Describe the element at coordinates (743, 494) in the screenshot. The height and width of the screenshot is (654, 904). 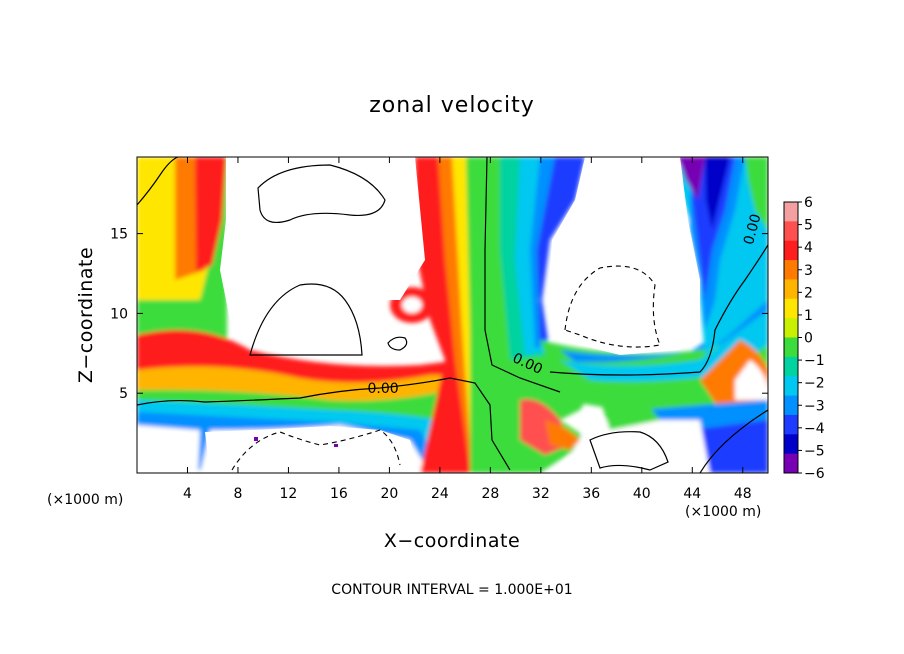
I see `x-tick-label: 48` at that location.